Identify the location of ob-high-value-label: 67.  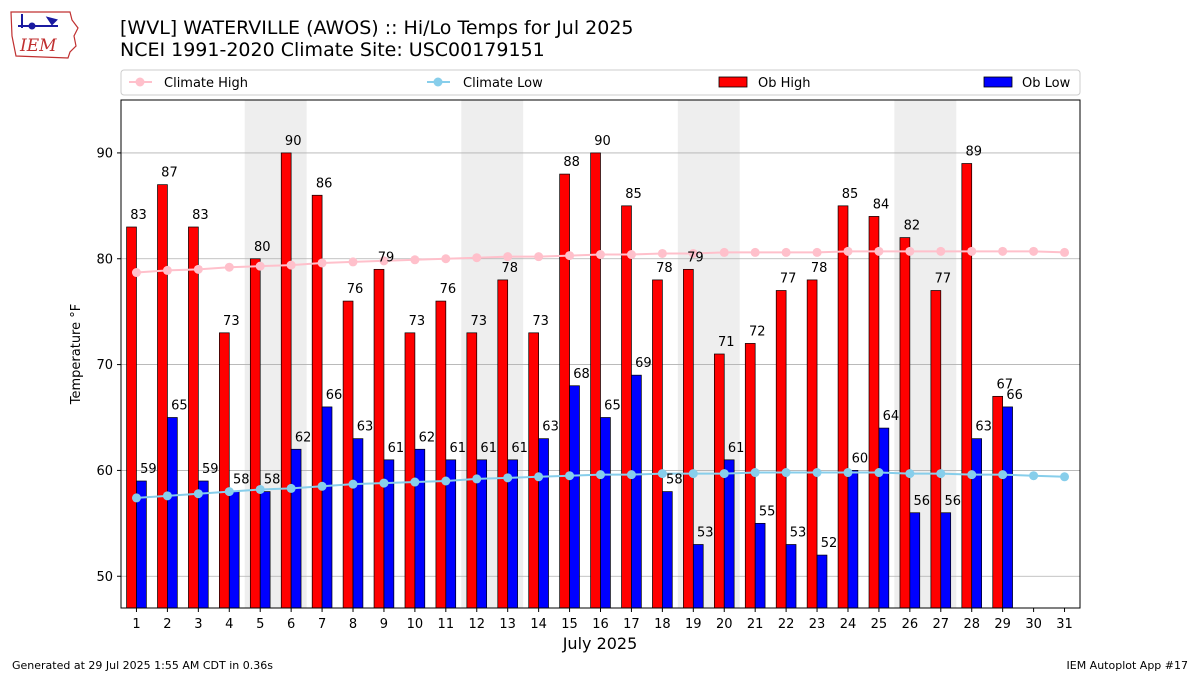
(1004, 384).